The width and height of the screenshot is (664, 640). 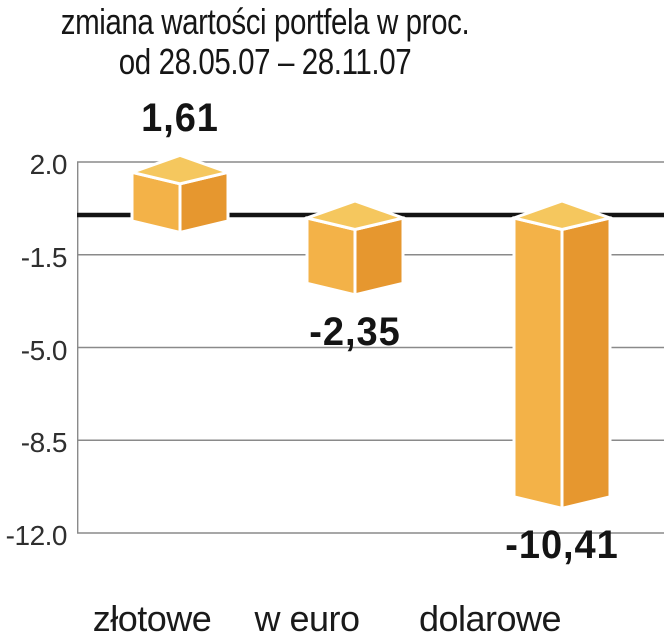 I want to click on chart-title-line1: zmiana wartości portfela w proc., so click(x=265, y=21).